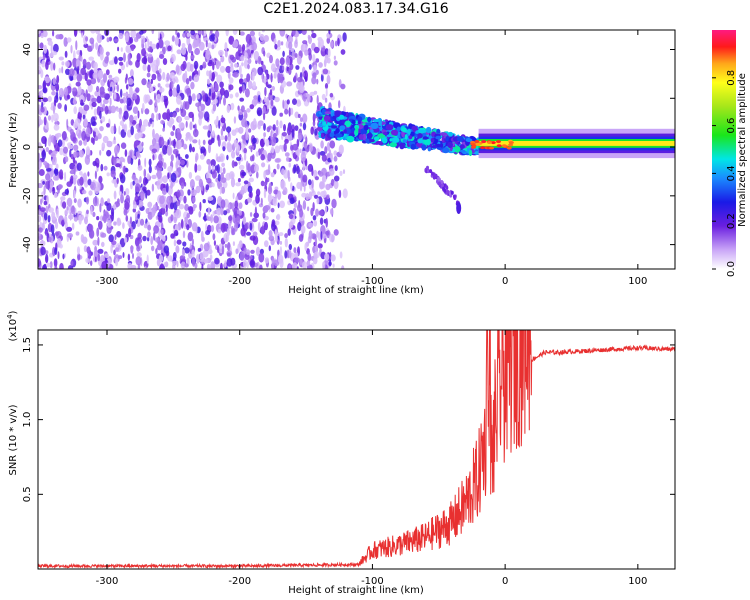 This screenshot has width=750, height=600. I want to click on y-tick-label: 20, so click(27, 98).